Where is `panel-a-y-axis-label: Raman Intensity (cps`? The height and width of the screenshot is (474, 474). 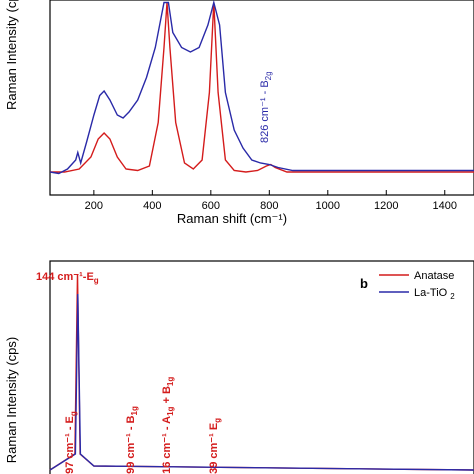
panel-a-y-axis-label: Raman Intensity (cps is located at coordinates (11, 55).